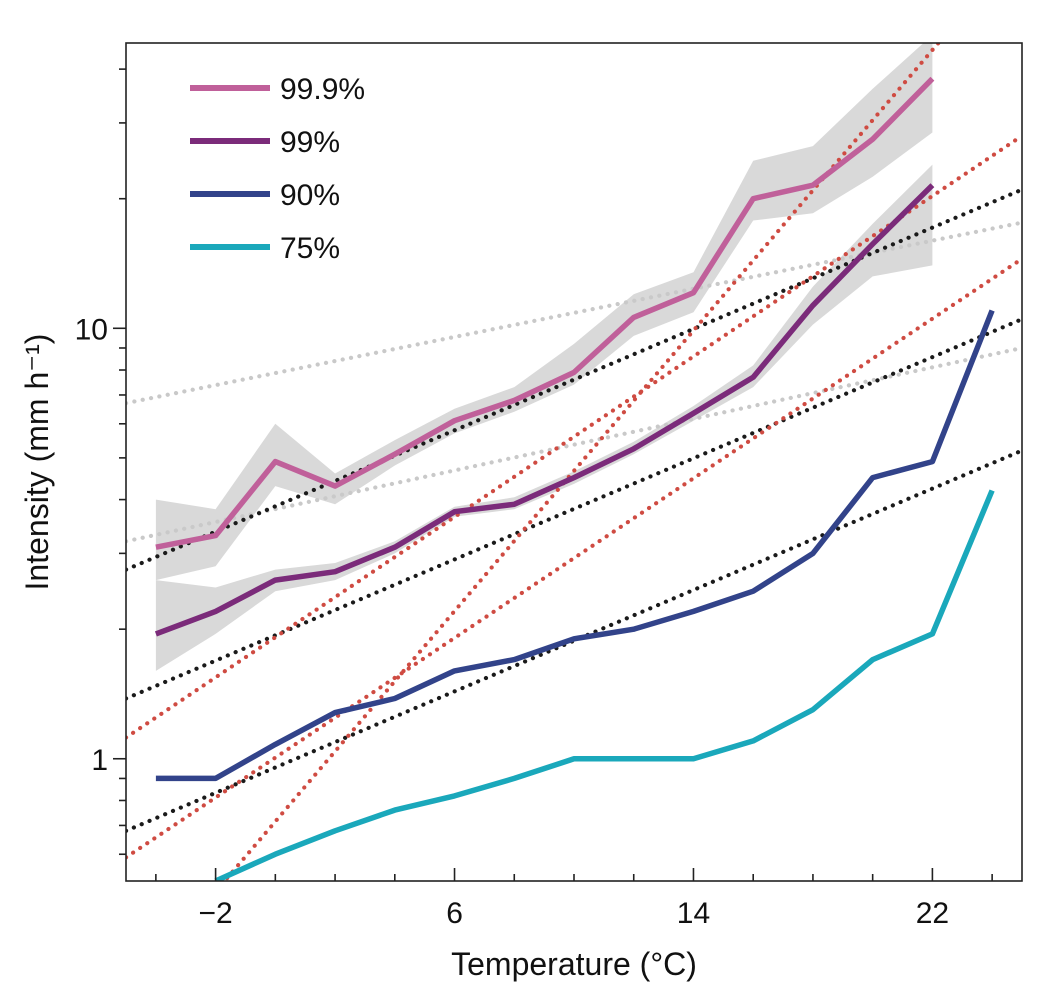 Image resolution: width=1058 pixels, height=1006 pixels. What do you see at coordinates (574, 899) in the screenshot?
I see `x-axis-ticks: −2 6 14 22` at bounding box center [574, 899].